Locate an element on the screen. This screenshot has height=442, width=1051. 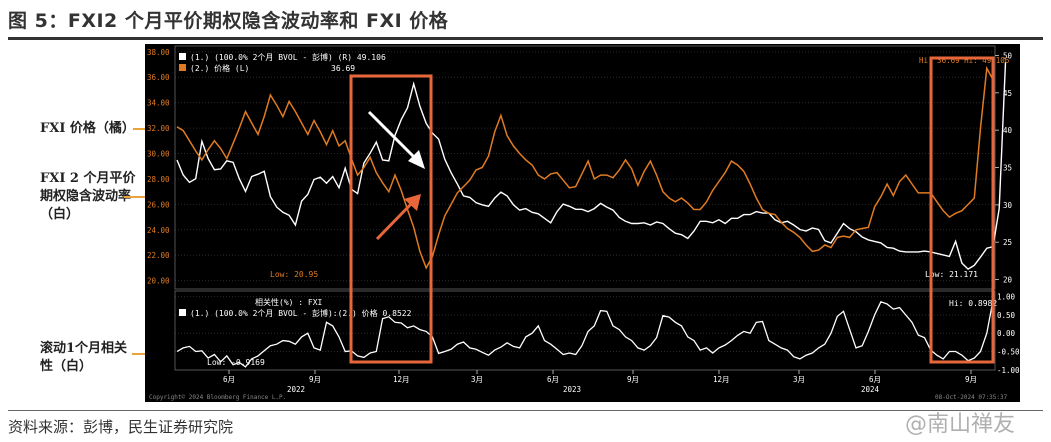
watermark: @南山禅友 is located at coordinates (960, 424).